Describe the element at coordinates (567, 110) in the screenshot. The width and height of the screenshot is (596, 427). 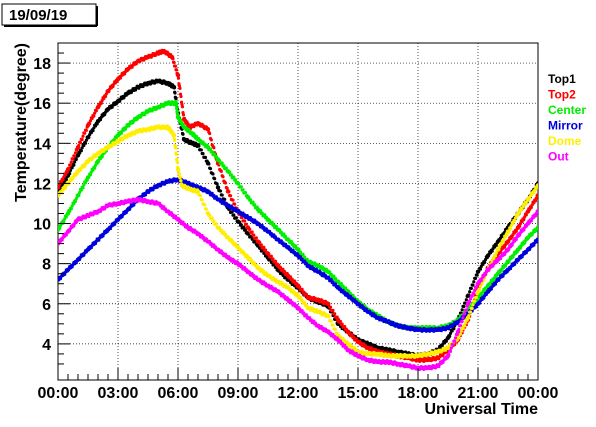
I see `legend-entry-center: Center` at that location.